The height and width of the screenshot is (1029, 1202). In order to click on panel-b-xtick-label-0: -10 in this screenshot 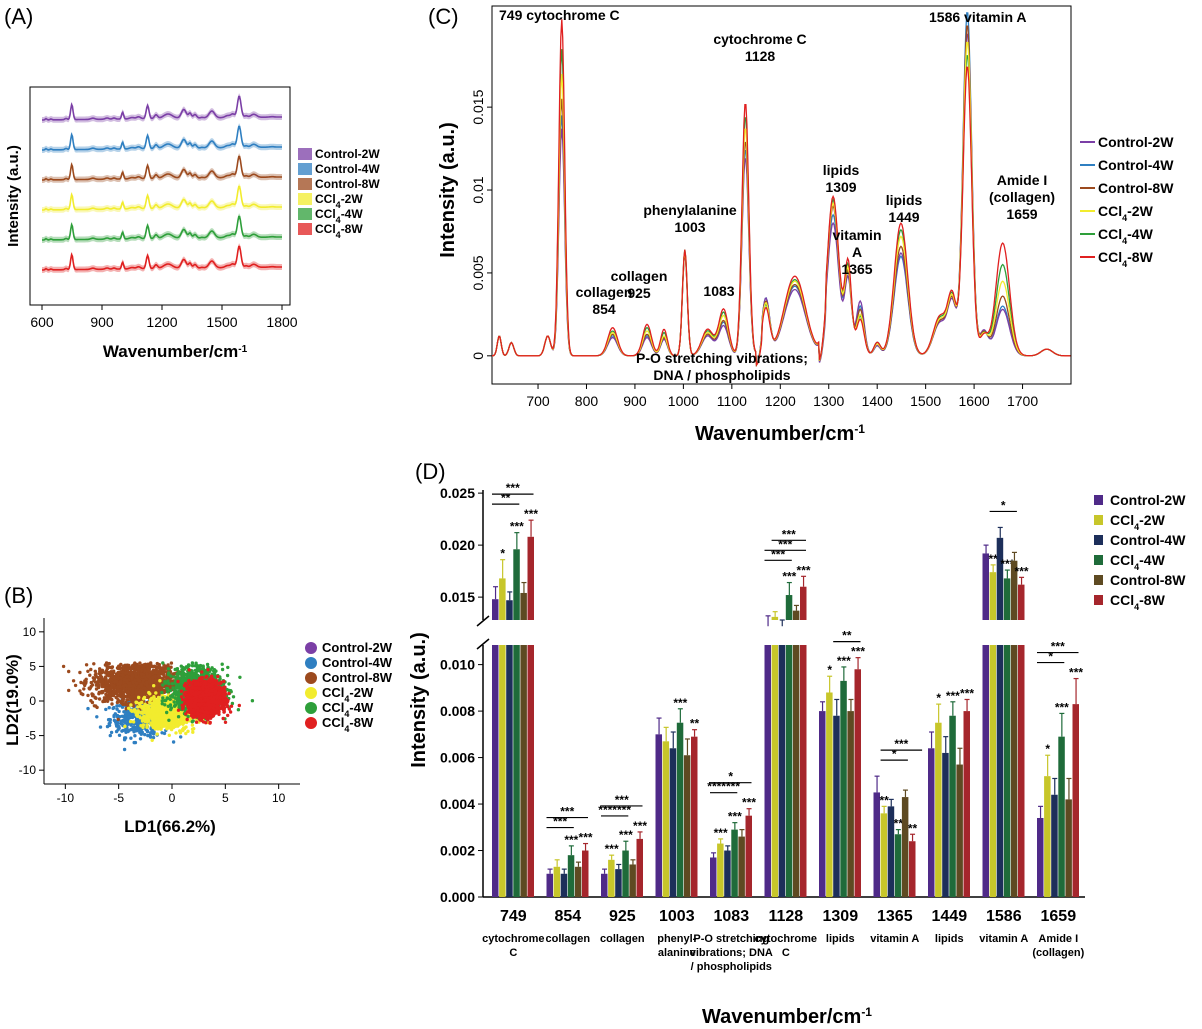, I will do `click(66, 798)`.